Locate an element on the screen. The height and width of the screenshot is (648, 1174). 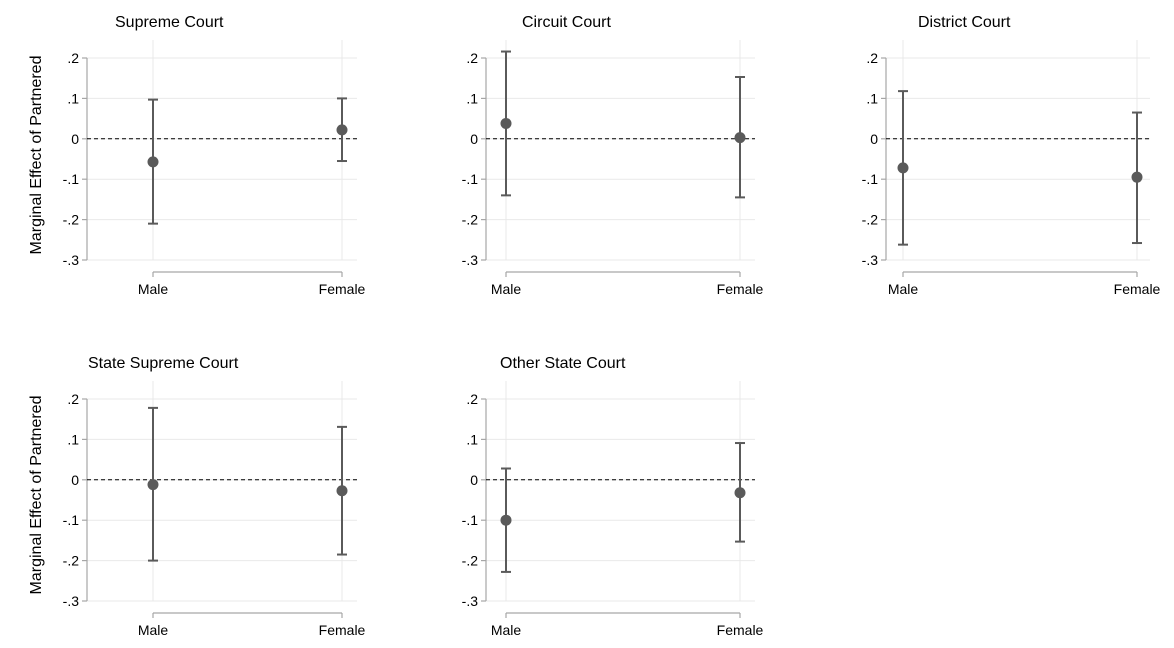
panel-title: Other State Court is located at coordinates (563, 363).